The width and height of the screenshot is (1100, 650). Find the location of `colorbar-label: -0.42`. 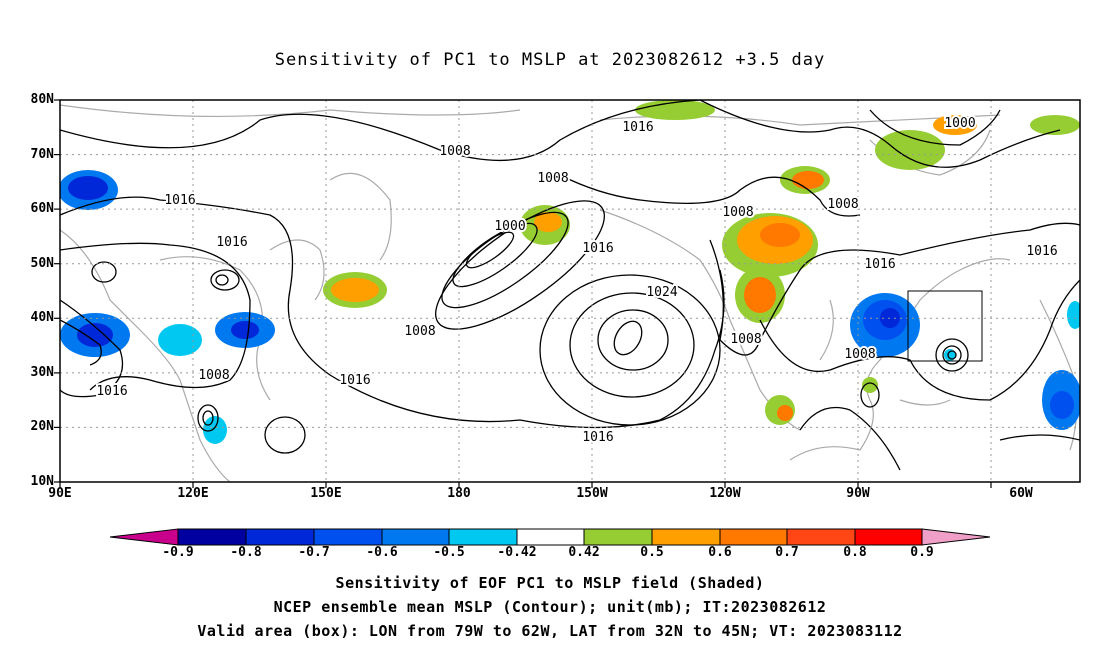

colorbar-label: -0.42 is located at coordinates (517, 552).